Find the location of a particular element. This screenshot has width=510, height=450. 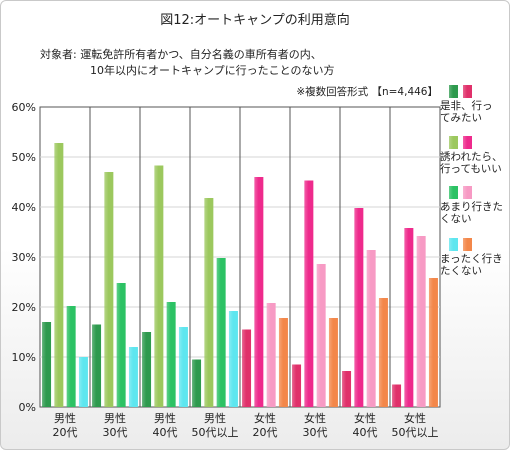

legend-label: 是非、行っ てみたい is located at coordinates (466, 112).